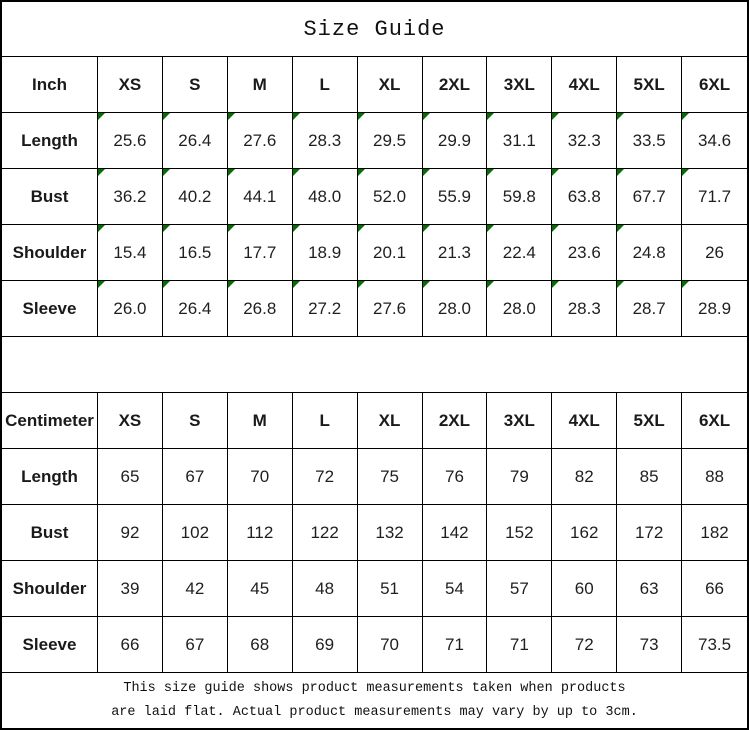 This screenshot has height=730, width=749. I want to click on inch-size-header-cell: L, so click(325, 85).